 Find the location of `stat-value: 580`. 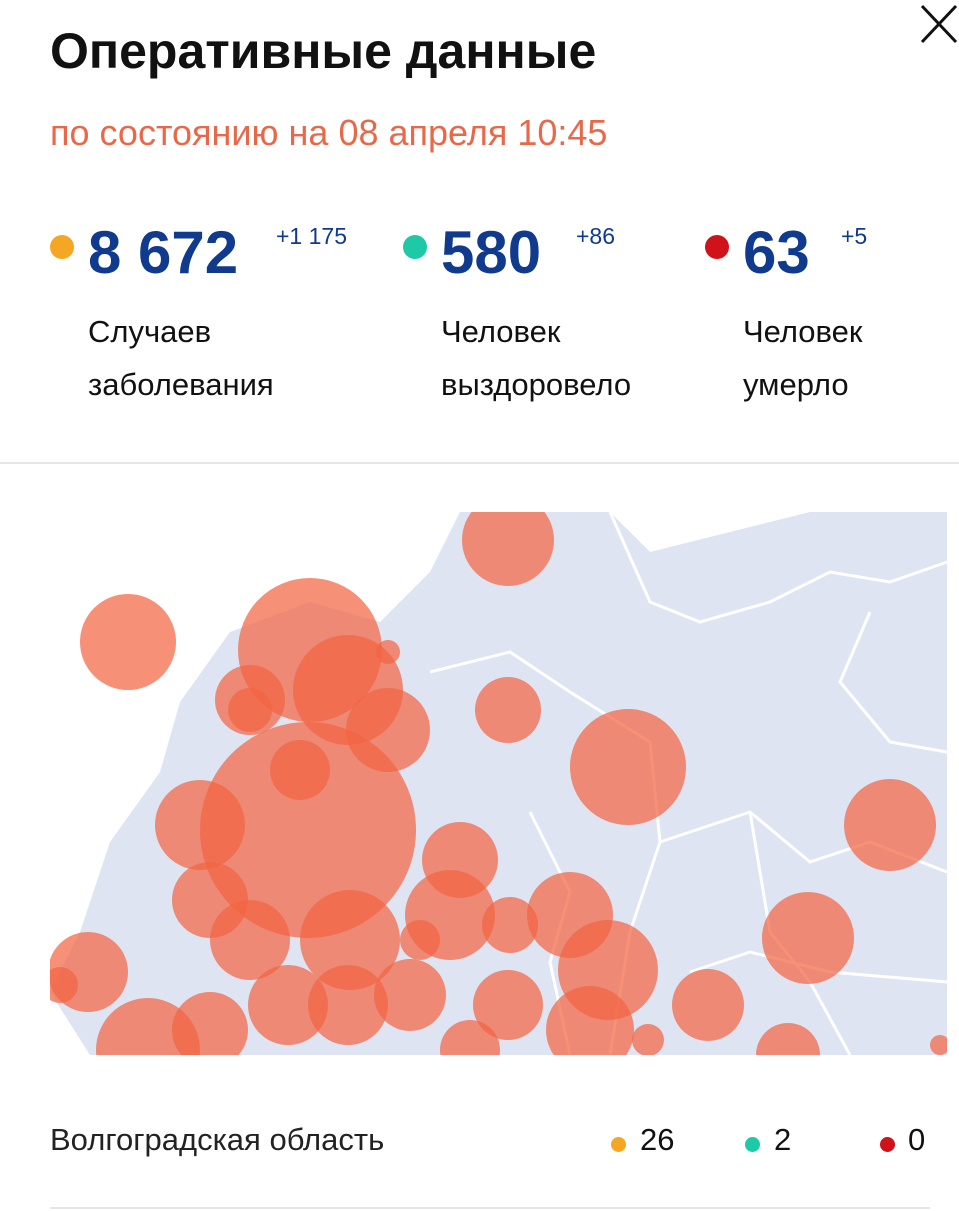

stat-value: 580 is located at coordinates (491, 252).